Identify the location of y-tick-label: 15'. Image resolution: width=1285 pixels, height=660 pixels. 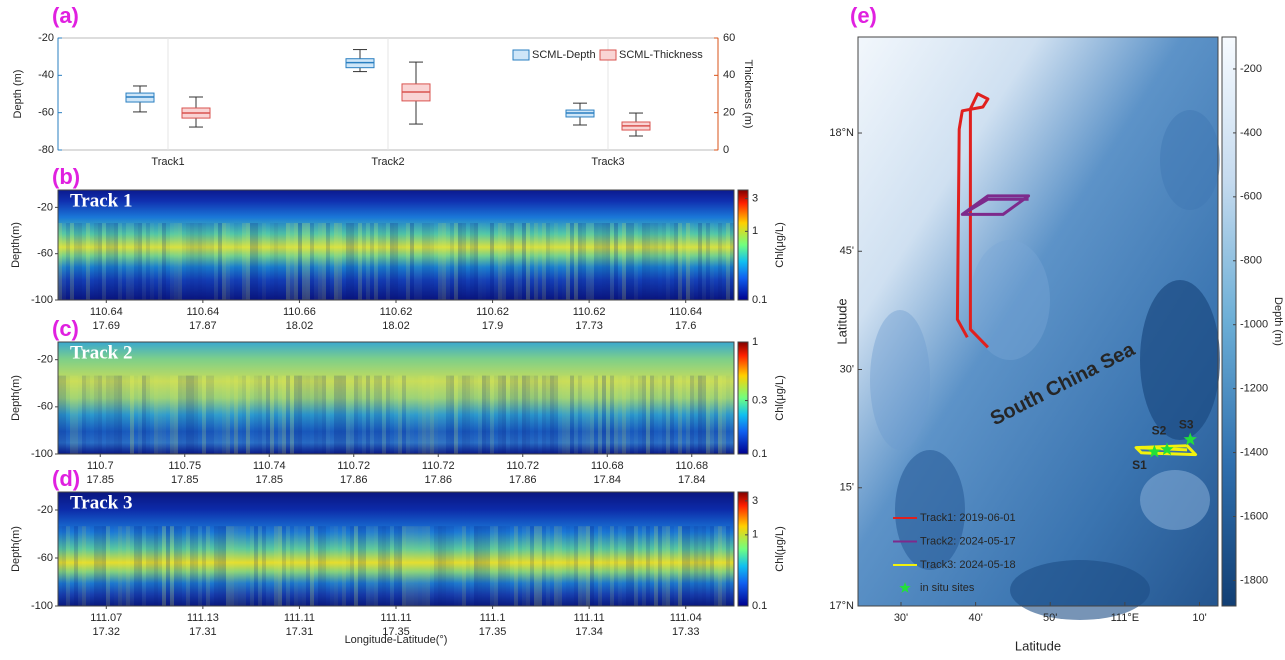
(847, 488).